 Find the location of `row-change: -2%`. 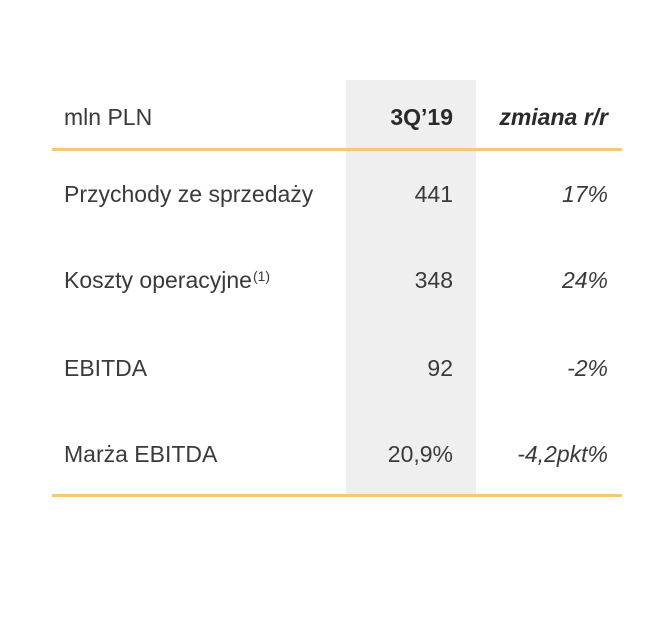

row-change: -2% is located at coordinates (587, 368).